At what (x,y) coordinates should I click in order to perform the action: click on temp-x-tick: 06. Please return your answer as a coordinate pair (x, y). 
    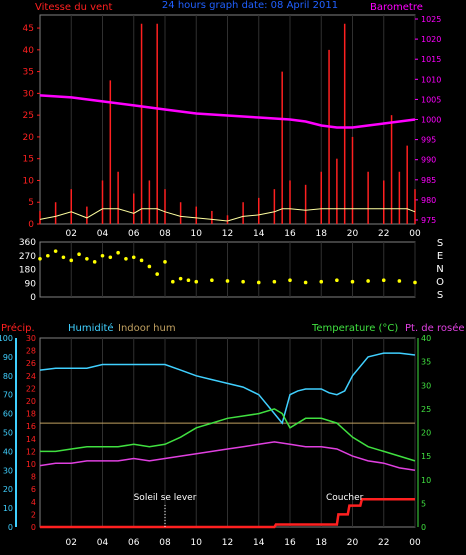
    Looking at the image, I should click on (134, 543).